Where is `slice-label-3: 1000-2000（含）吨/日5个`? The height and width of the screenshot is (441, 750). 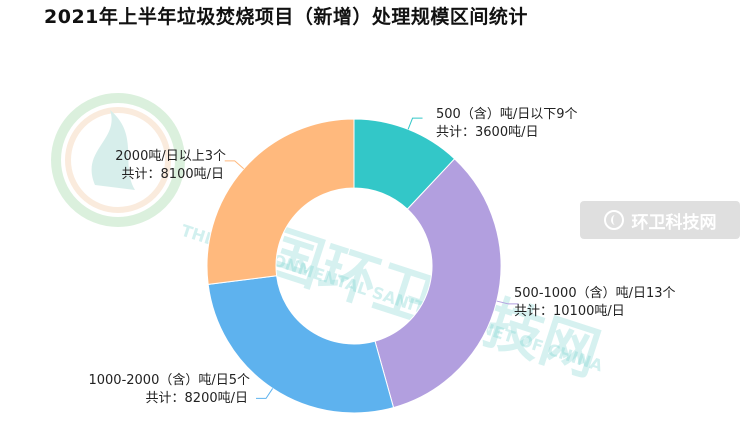 slice-label-3: 1000-2000（含）吨/日5个 is located at coordinates (169, 380).